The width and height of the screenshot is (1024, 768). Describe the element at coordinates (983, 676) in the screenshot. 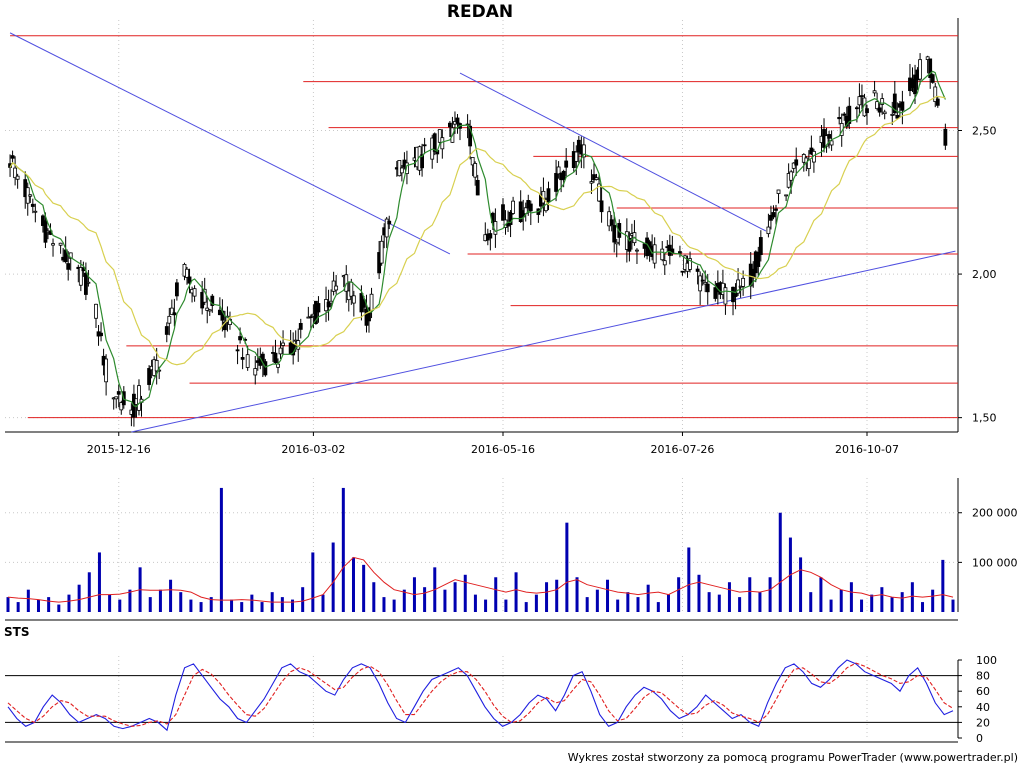

I see `y-tick-label: 80` at that location.